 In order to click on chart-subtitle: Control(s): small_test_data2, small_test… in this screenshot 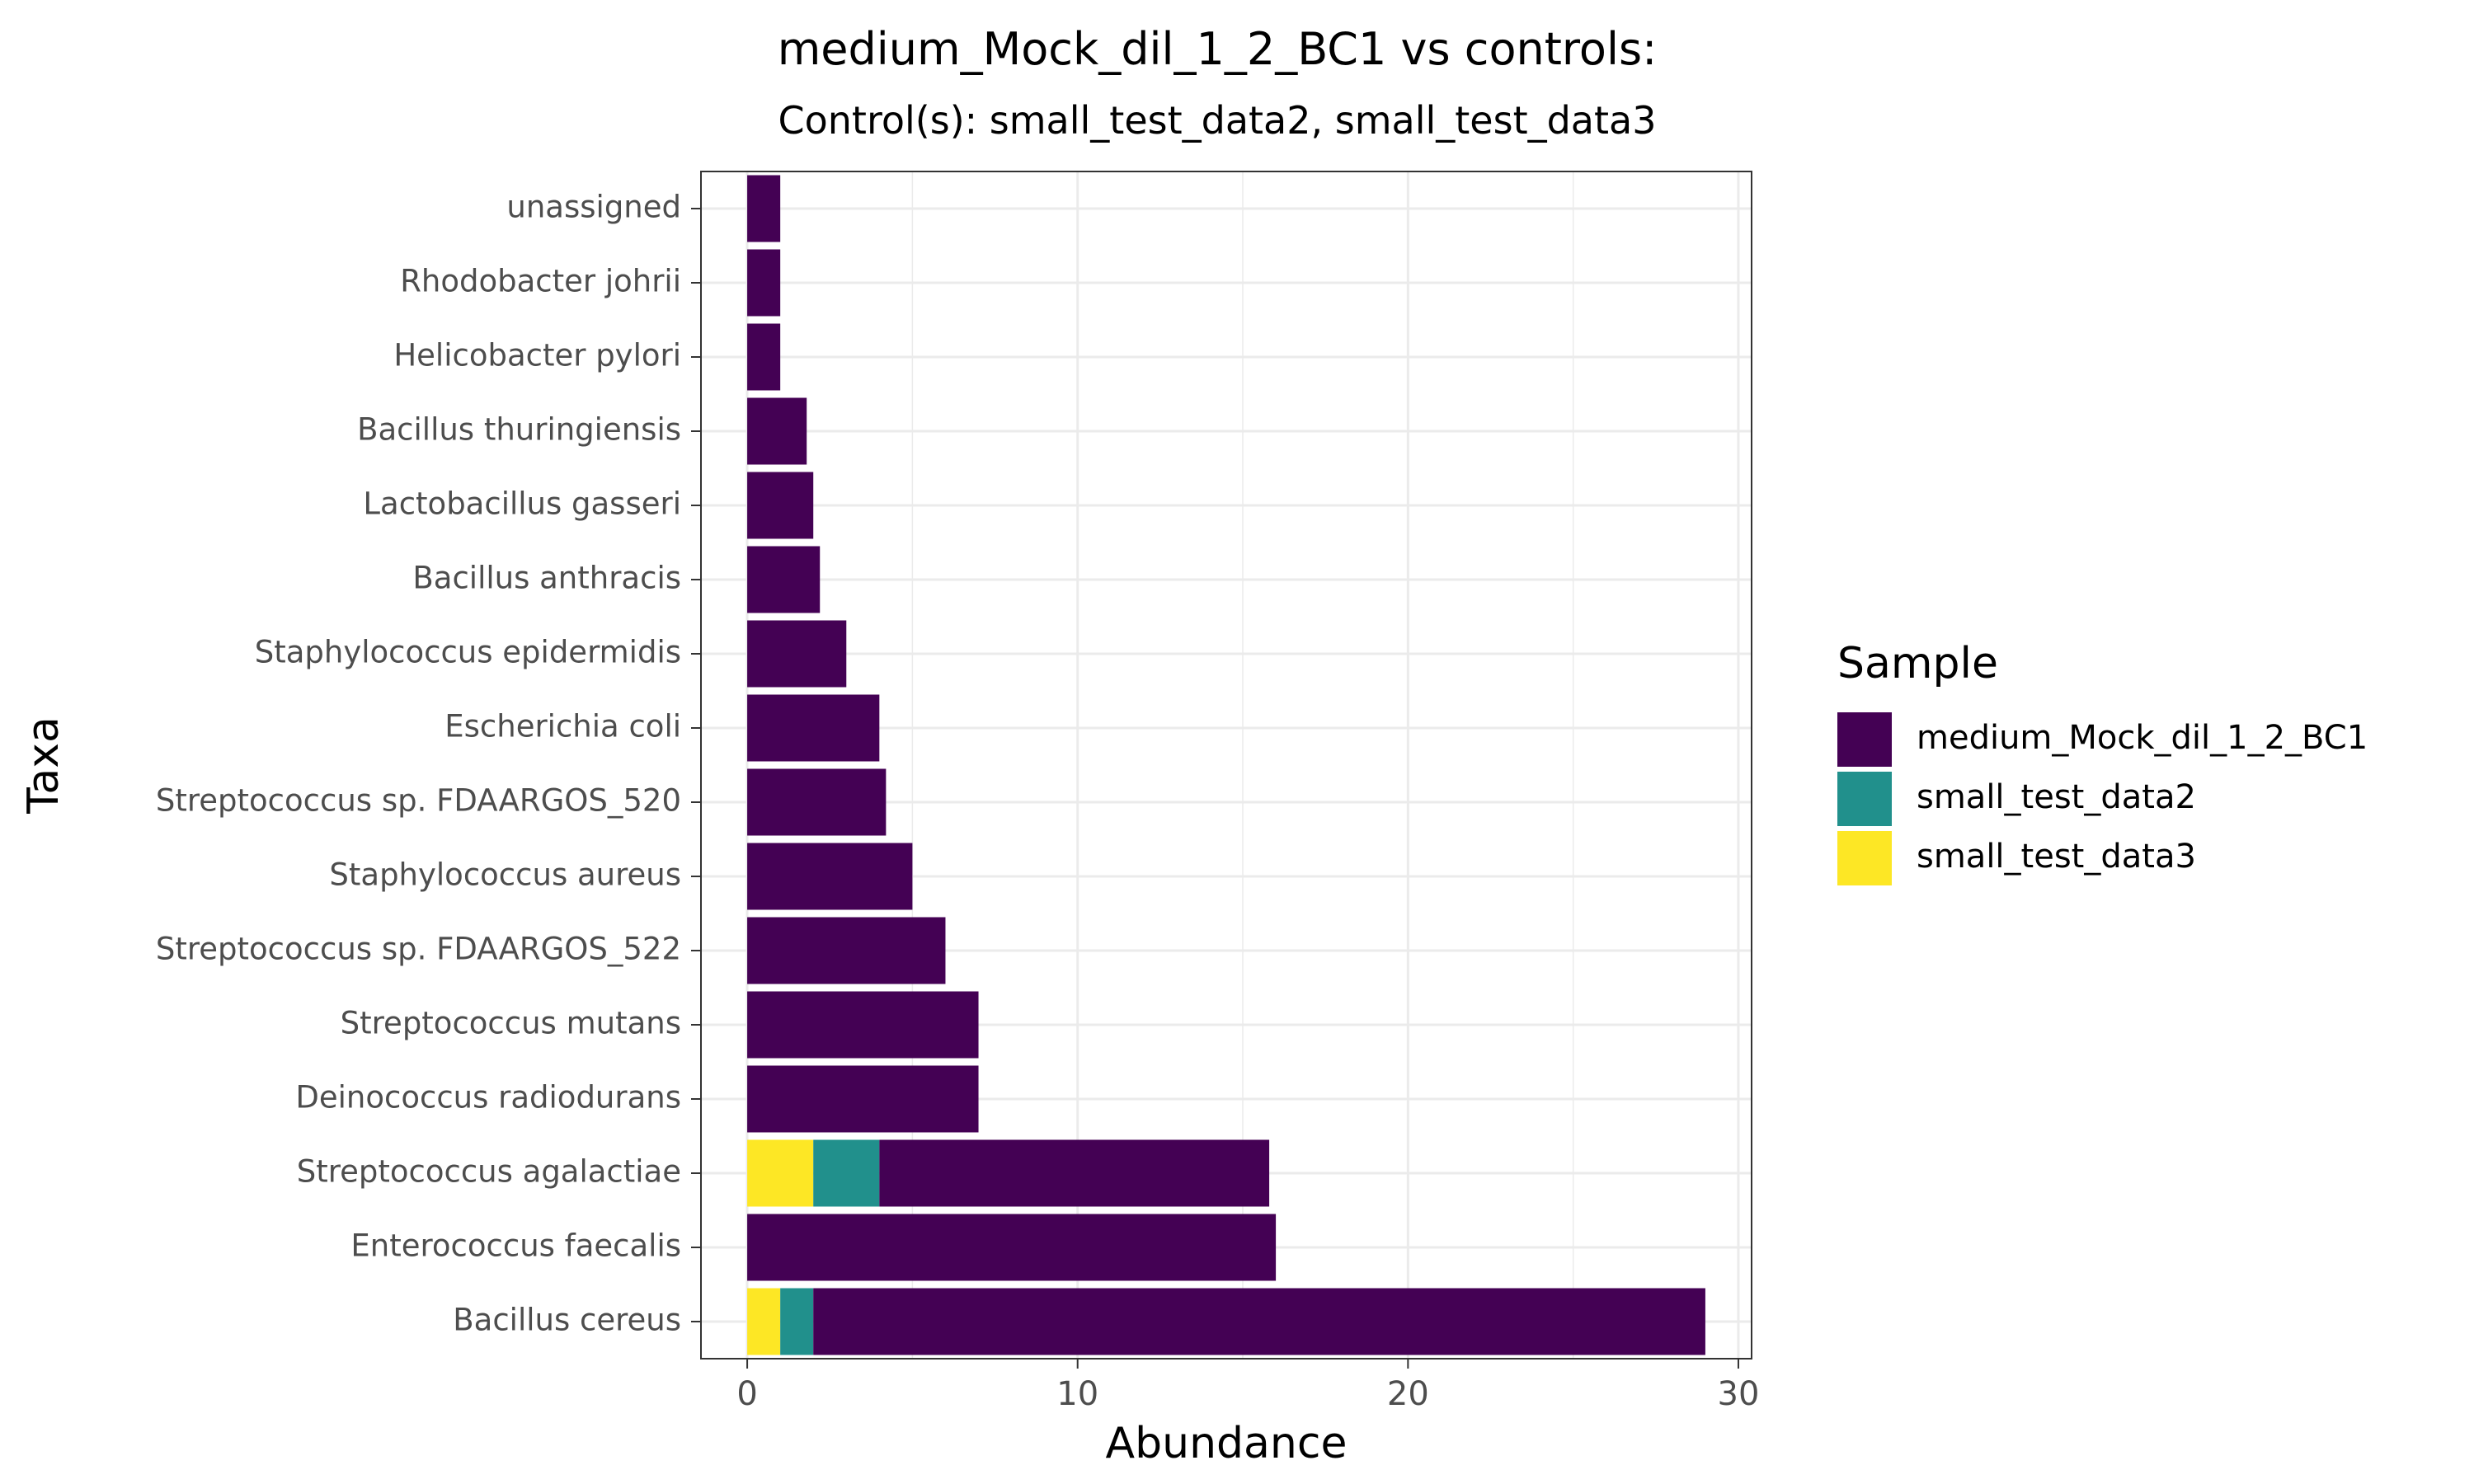, I will do `click(1217, 120)`.